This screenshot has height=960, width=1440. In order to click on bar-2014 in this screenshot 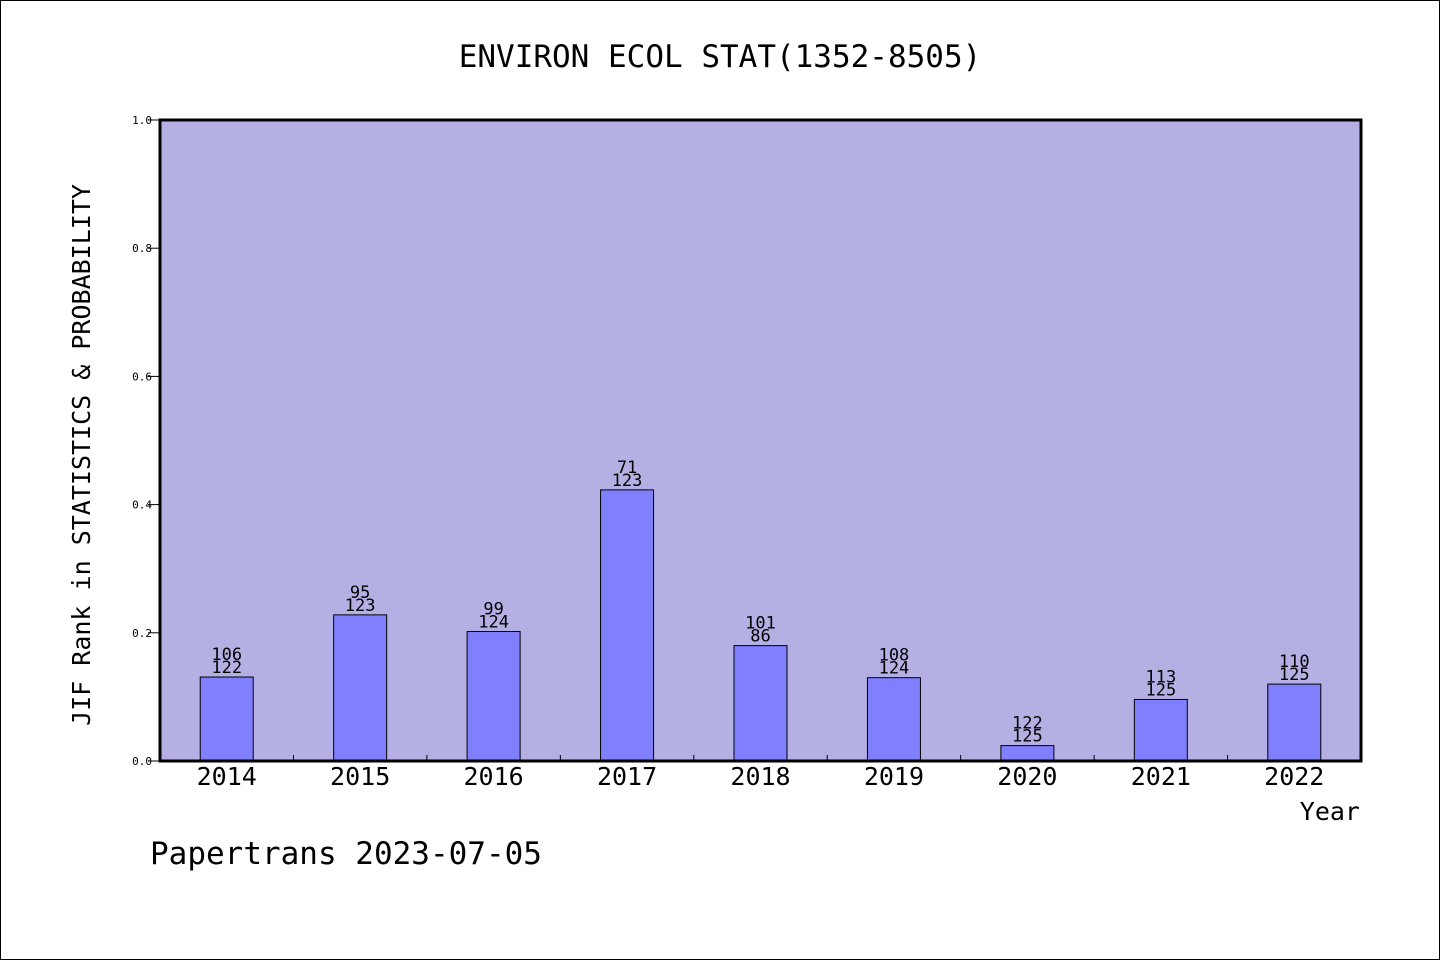, I will do `click(226, 719)`.